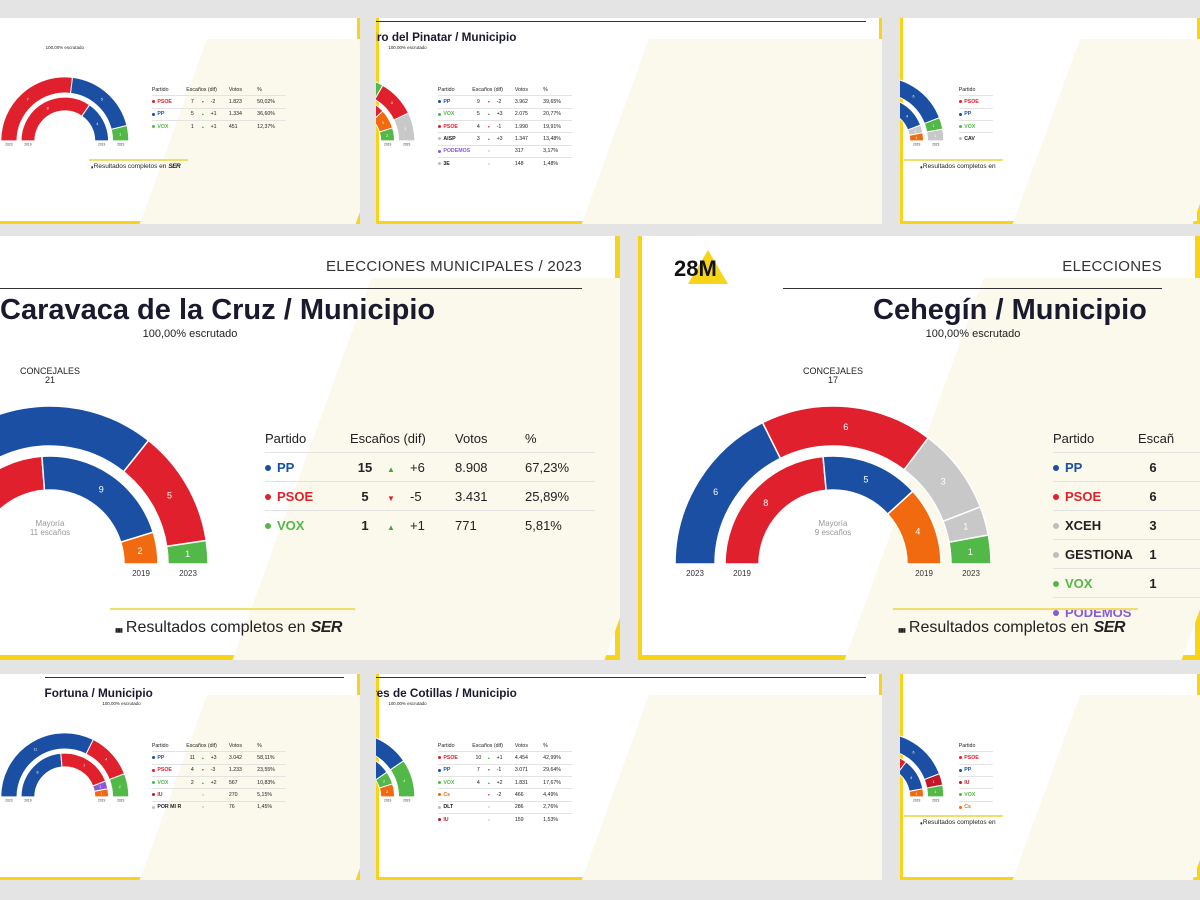 This screenshot has width=1200, height=900. Describe the element at coordinates (478, 102) in the screenshot. I see `seats-value: 9` at that location.